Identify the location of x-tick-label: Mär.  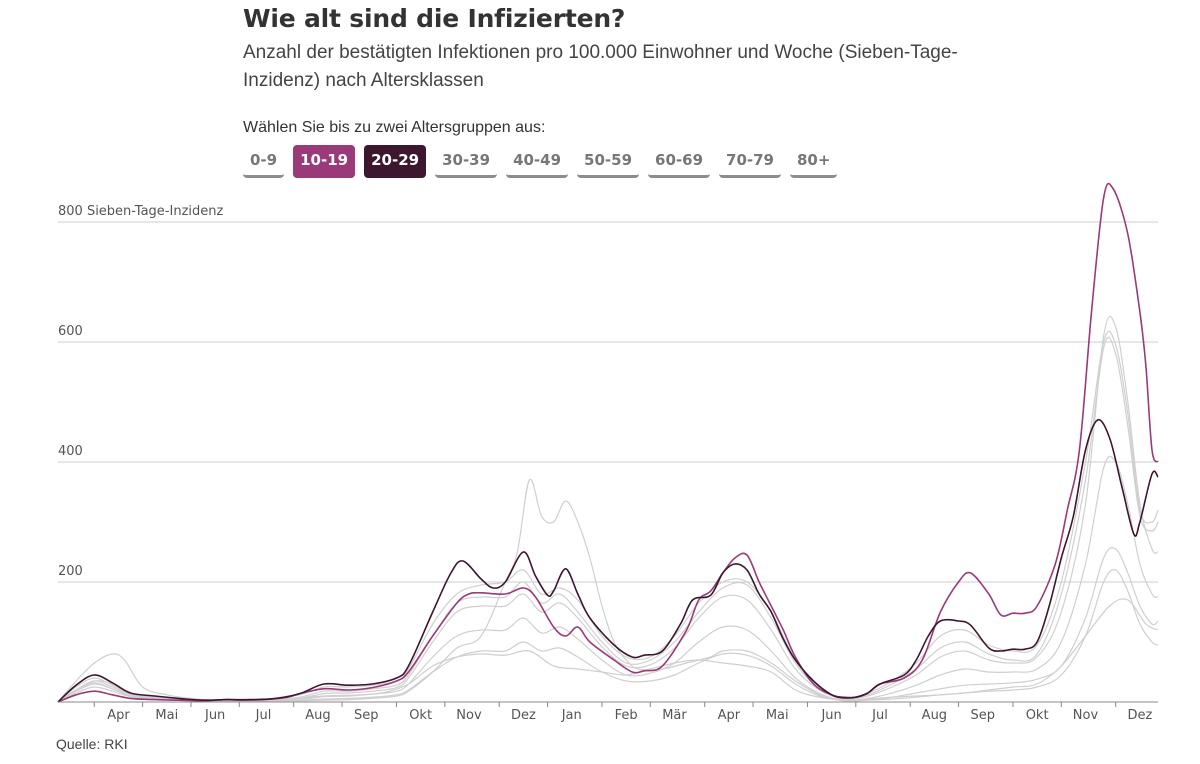
(674, 715).